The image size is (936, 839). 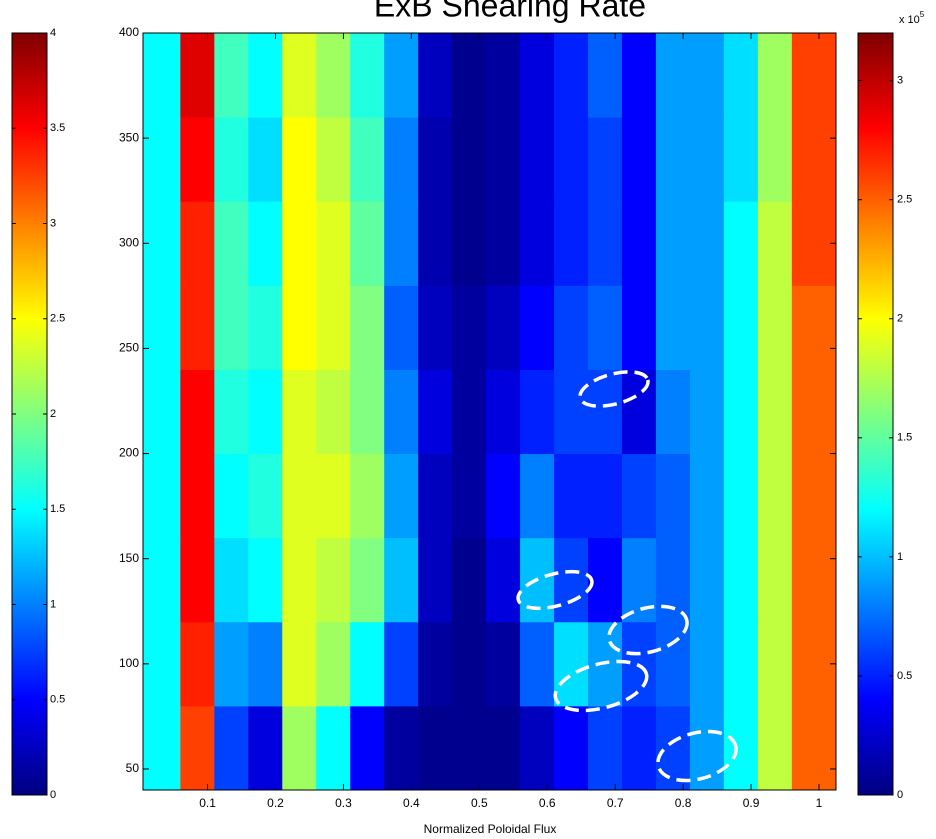 I want to click on x-tick-label: 0.2, so click(x=275, y=803).